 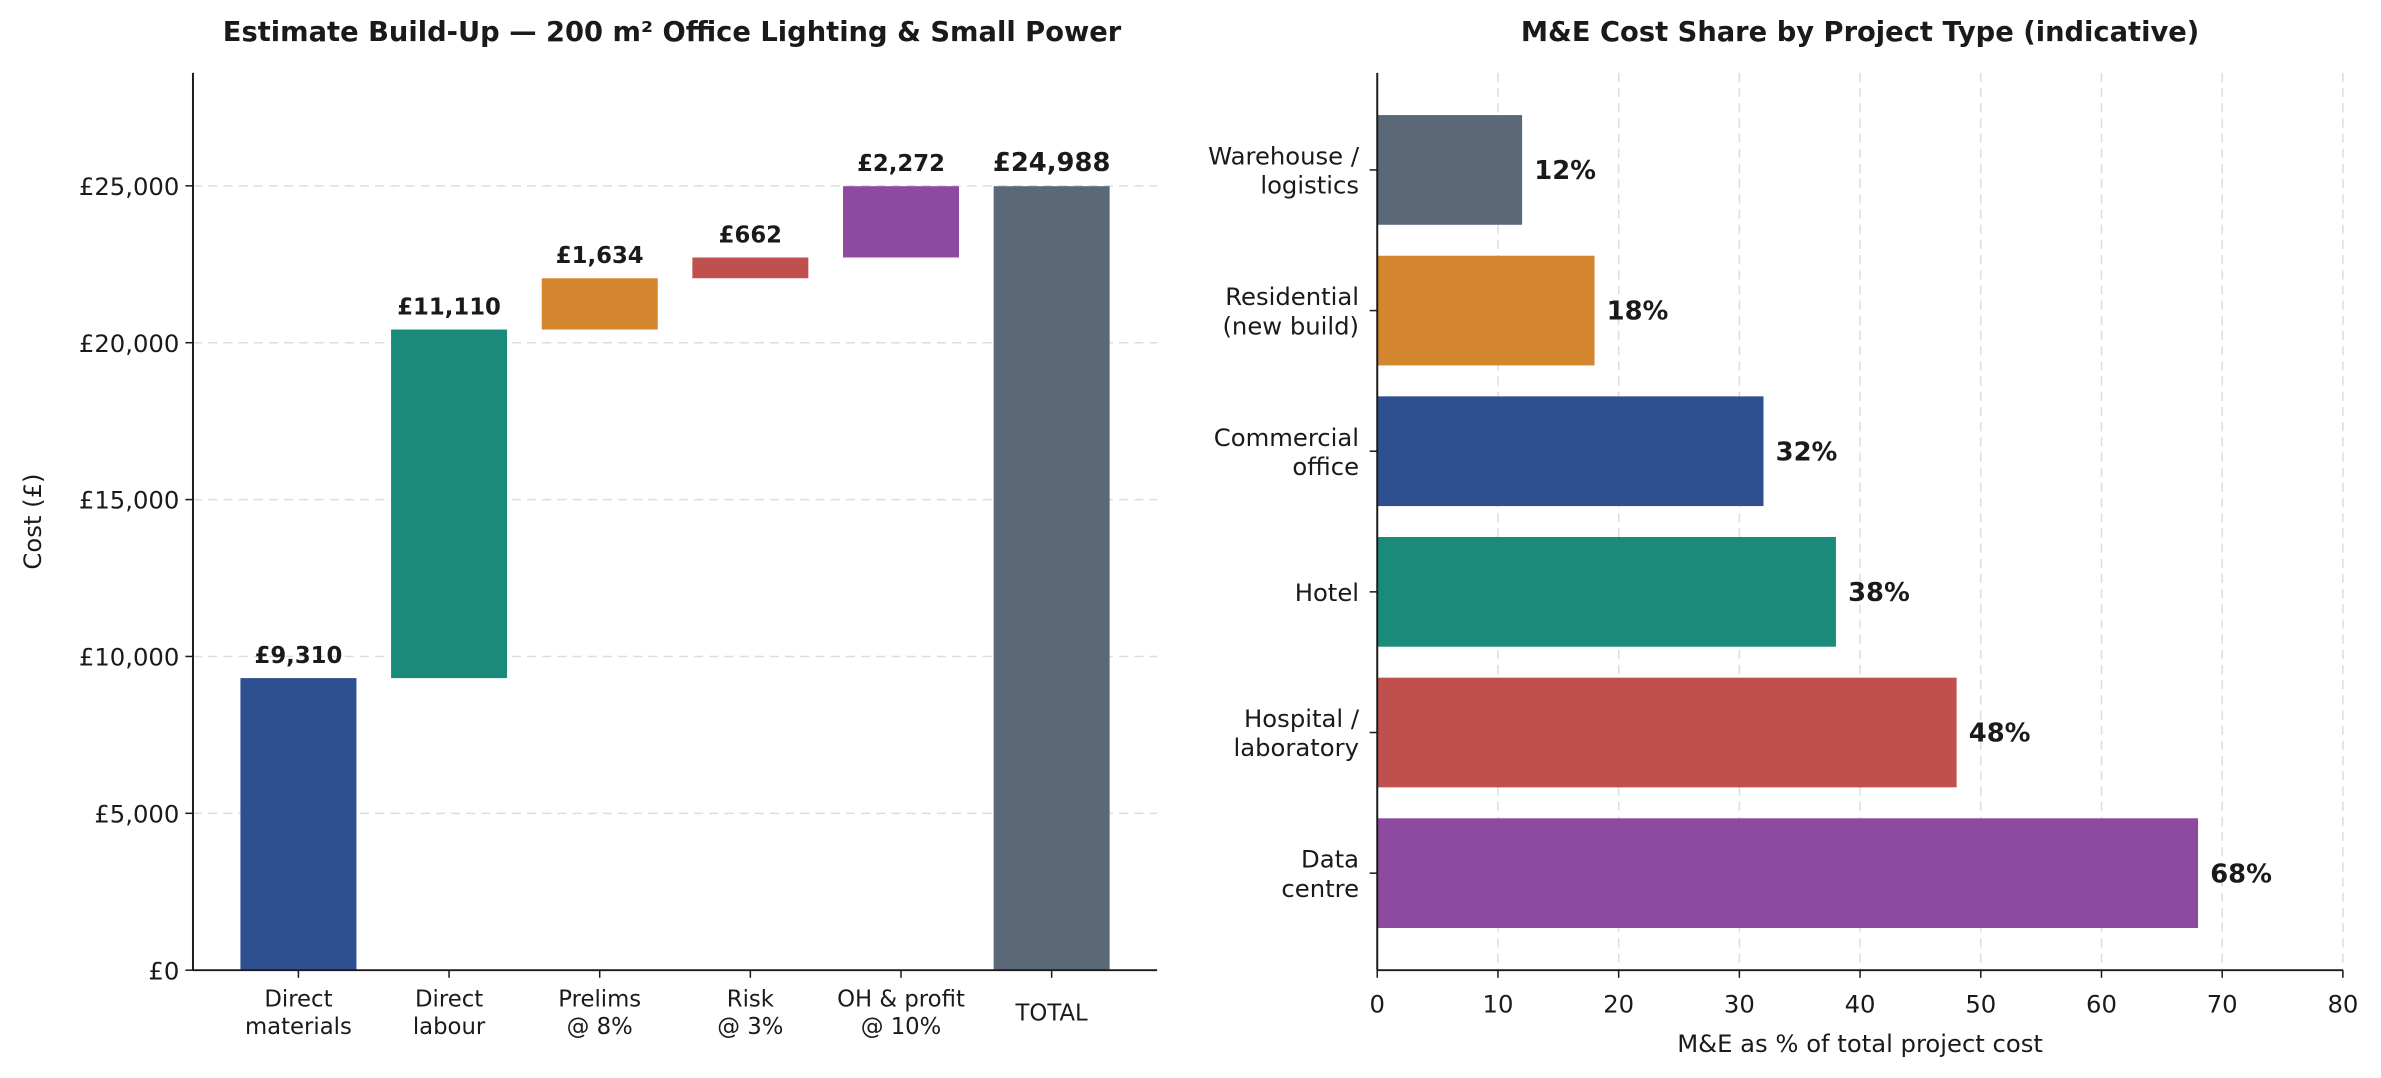 I want to click on x-tick-label: 60, so click(x=2101, y=1004).